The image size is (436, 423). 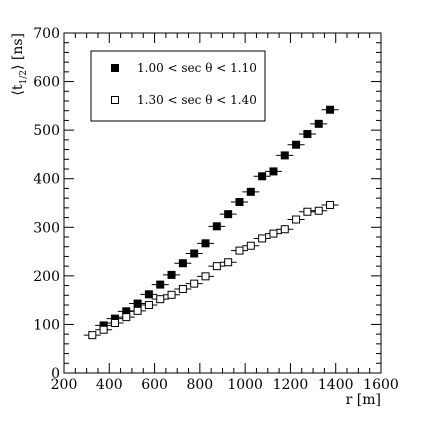 I want to click on y-tick-label: 500, so click(x=46, y=131).